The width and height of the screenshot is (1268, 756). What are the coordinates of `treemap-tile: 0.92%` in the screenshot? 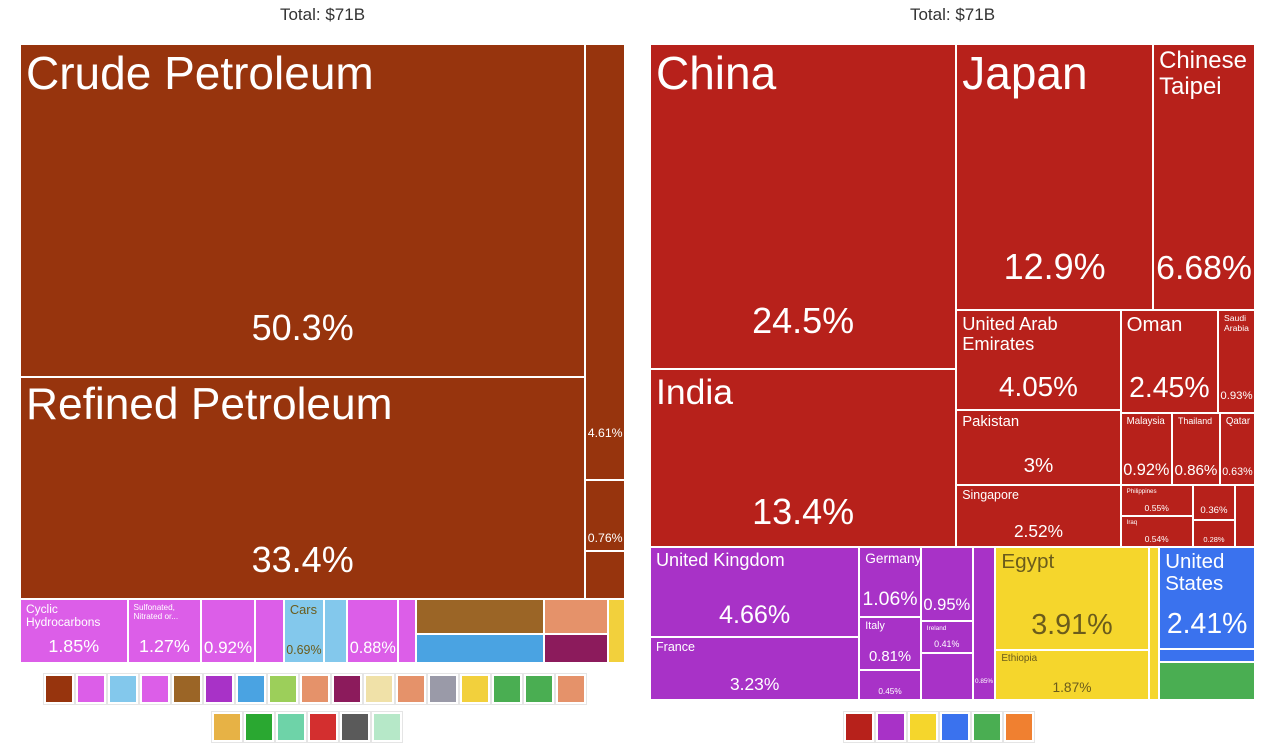 It's located at (228, 630).